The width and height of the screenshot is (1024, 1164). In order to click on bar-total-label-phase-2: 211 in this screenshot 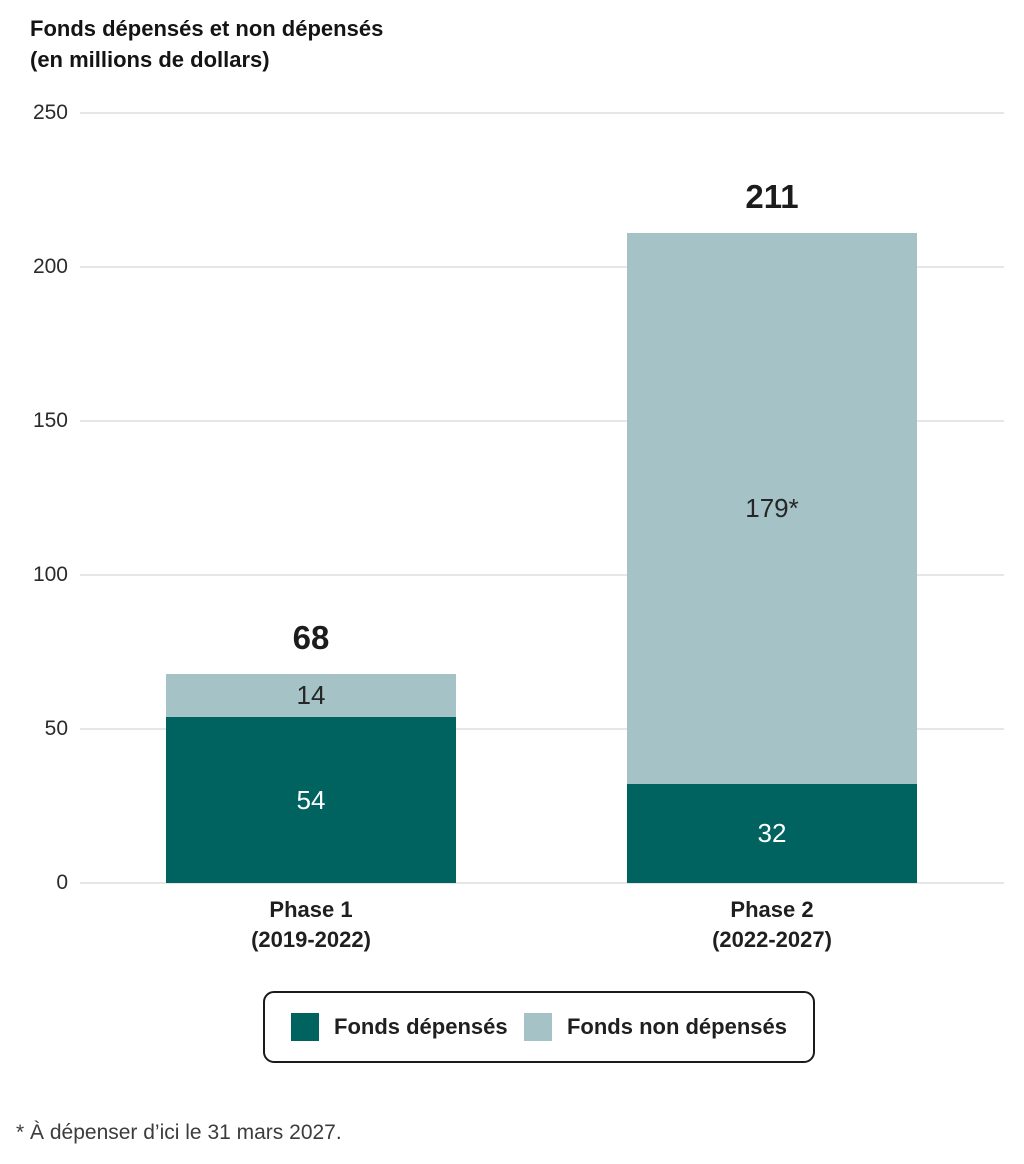, I will do `click(772, 197)`.